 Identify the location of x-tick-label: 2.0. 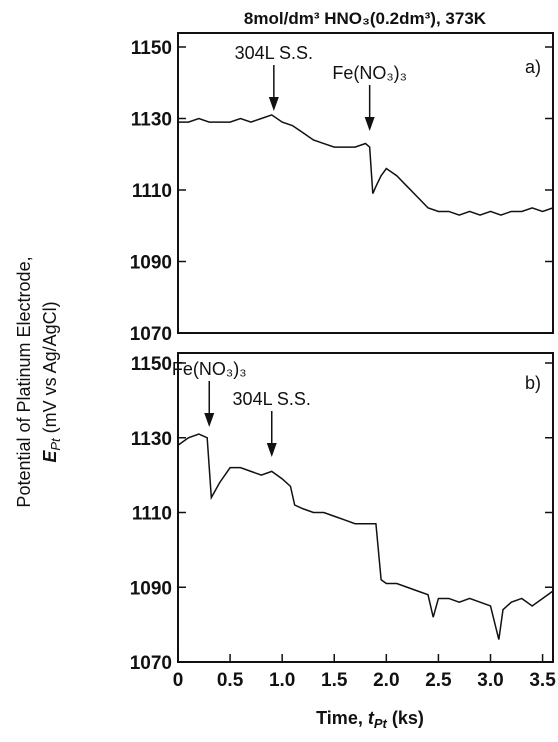
(386, 680).